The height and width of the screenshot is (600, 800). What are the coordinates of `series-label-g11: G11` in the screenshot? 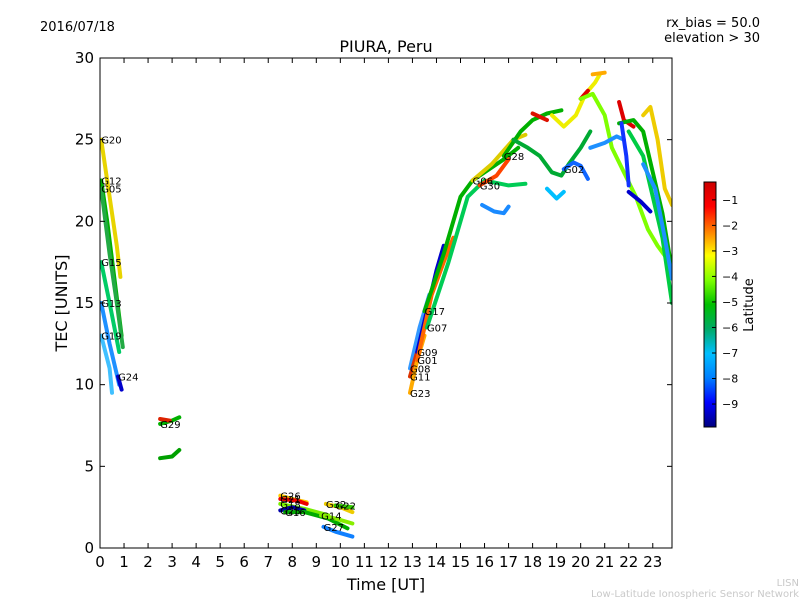 It's located at (420, 378).